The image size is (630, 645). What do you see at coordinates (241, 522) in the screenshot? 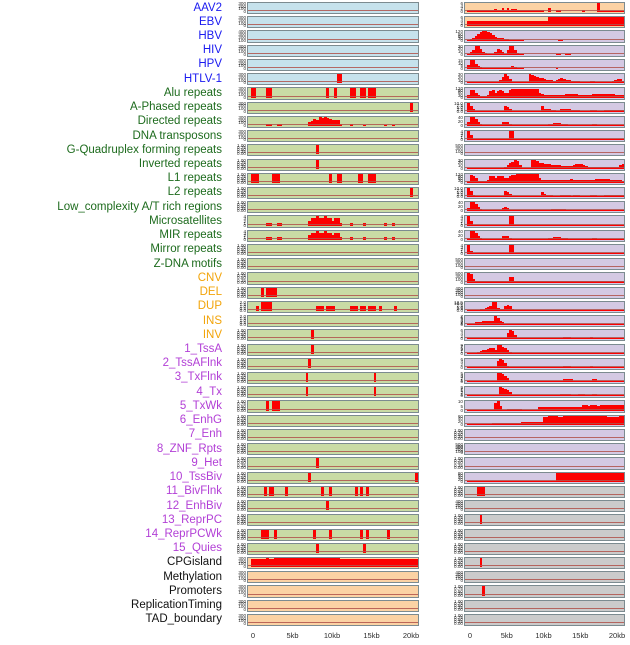
I see `y-tick-label: 0.25` at bounding box center [241, 522].